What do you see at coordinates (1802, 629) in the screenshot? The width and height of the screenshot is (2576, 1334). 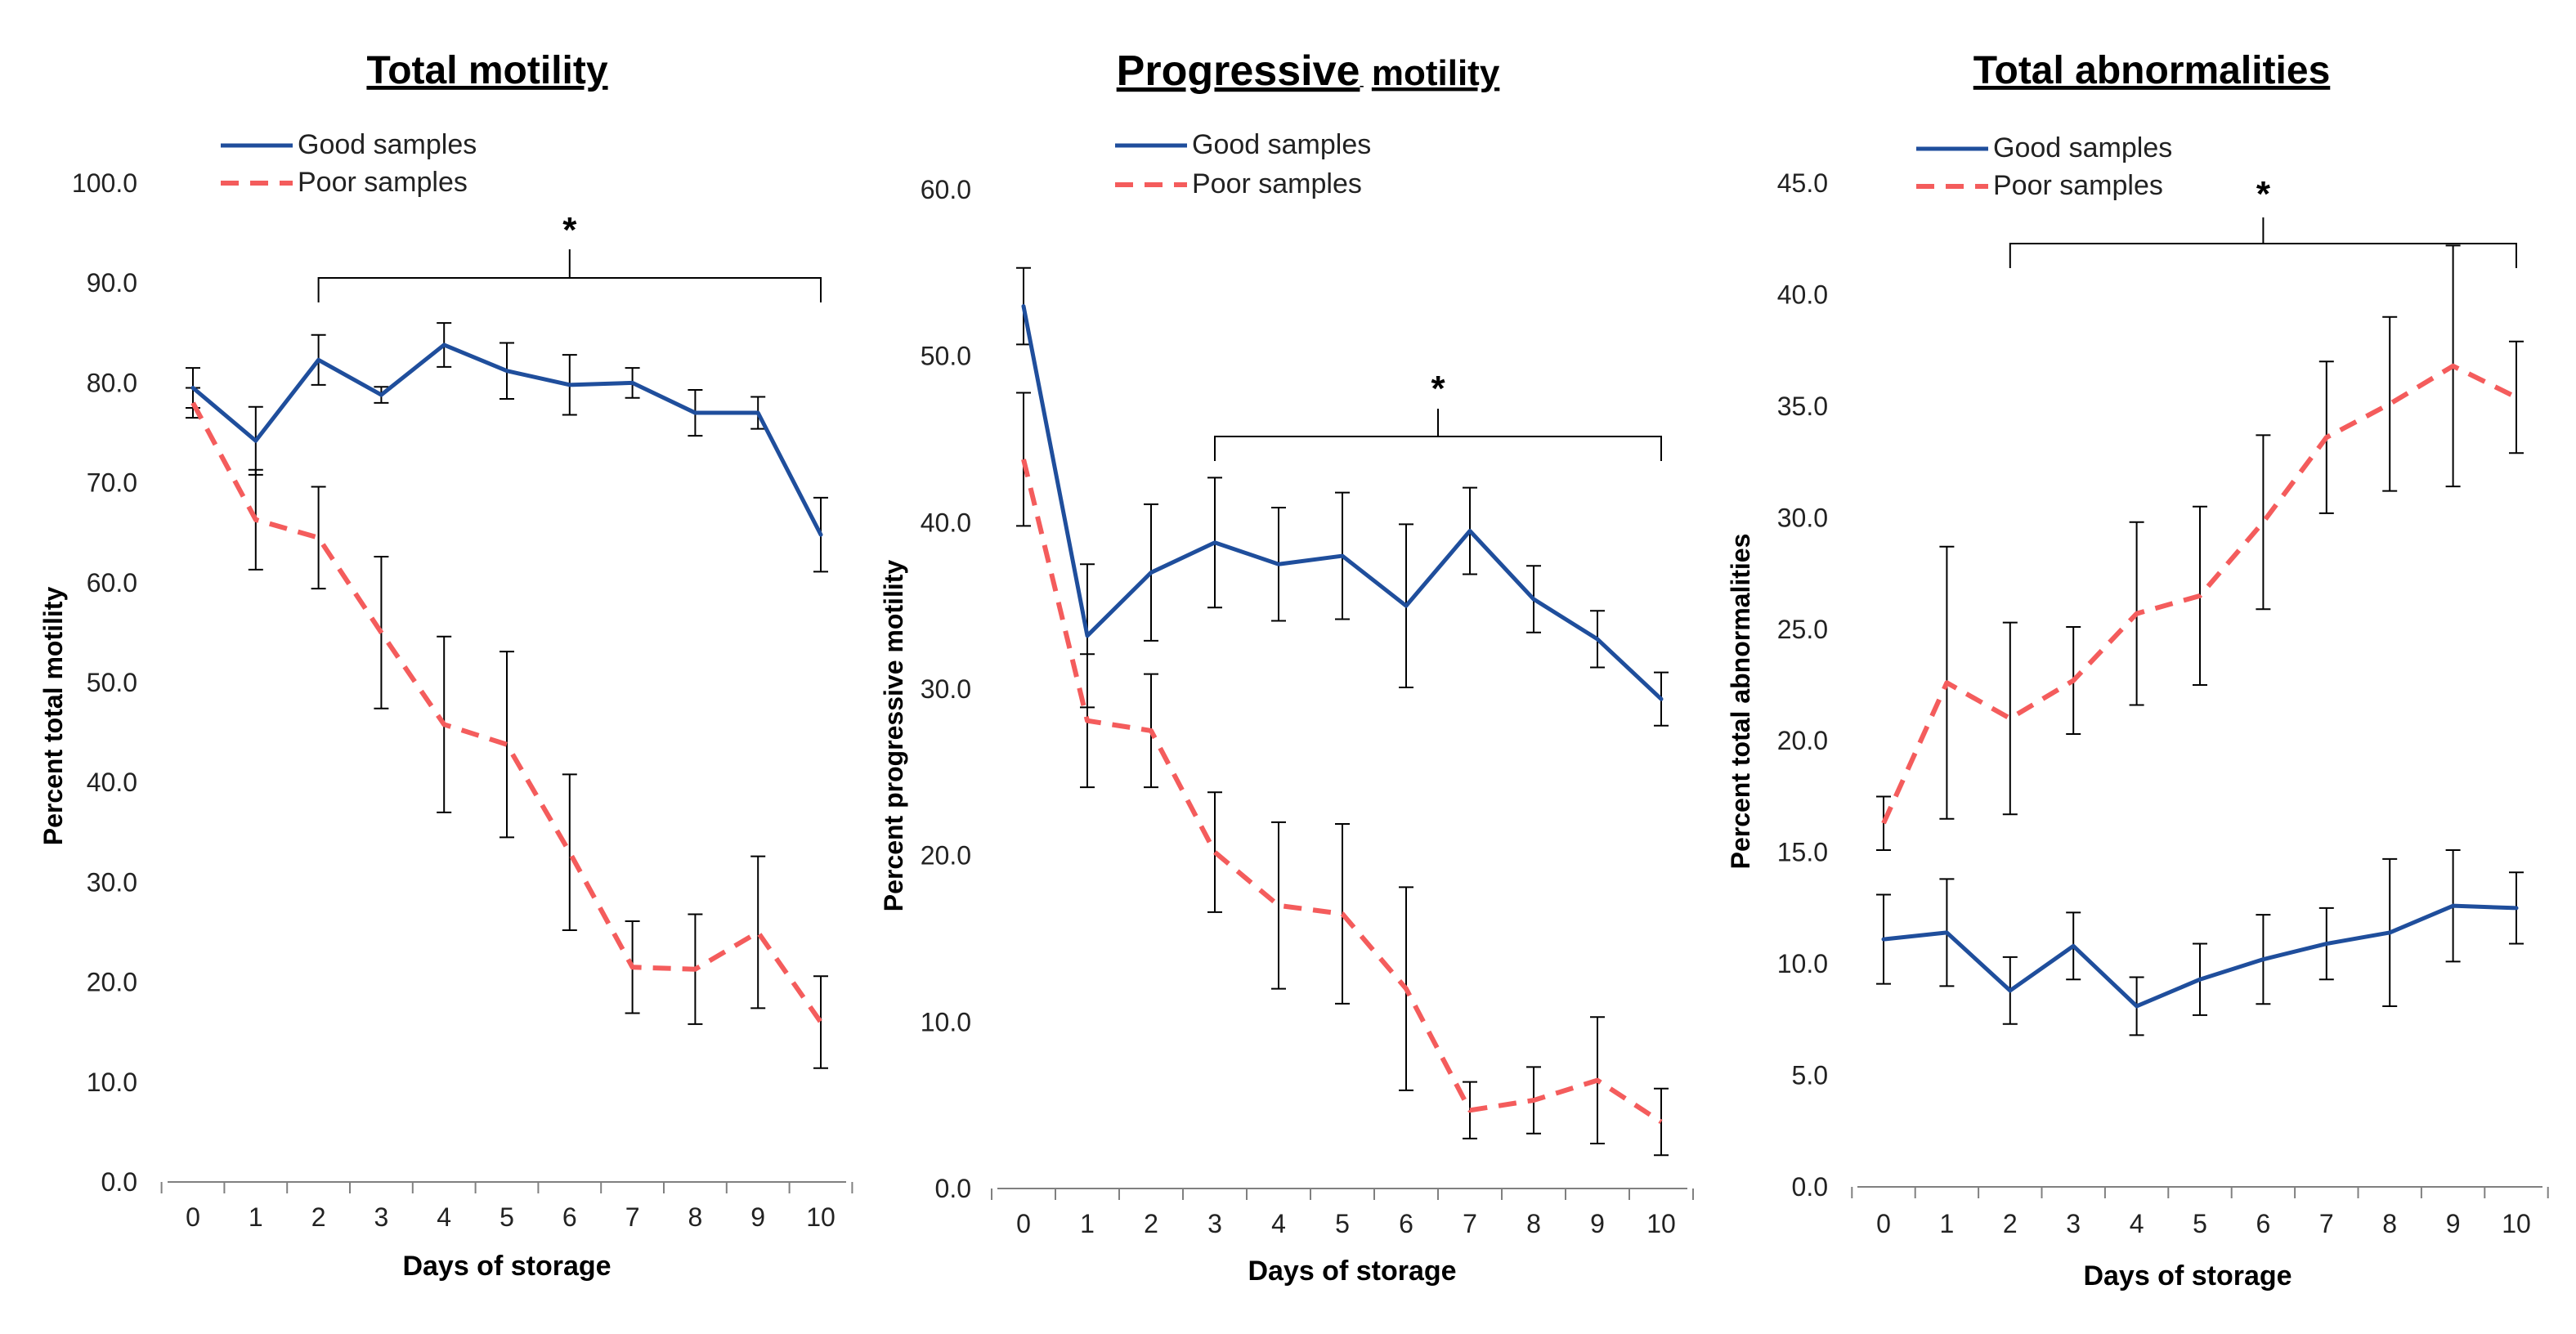 I see `y-tick-label: 25.0` at bounding box center [1802, 629].